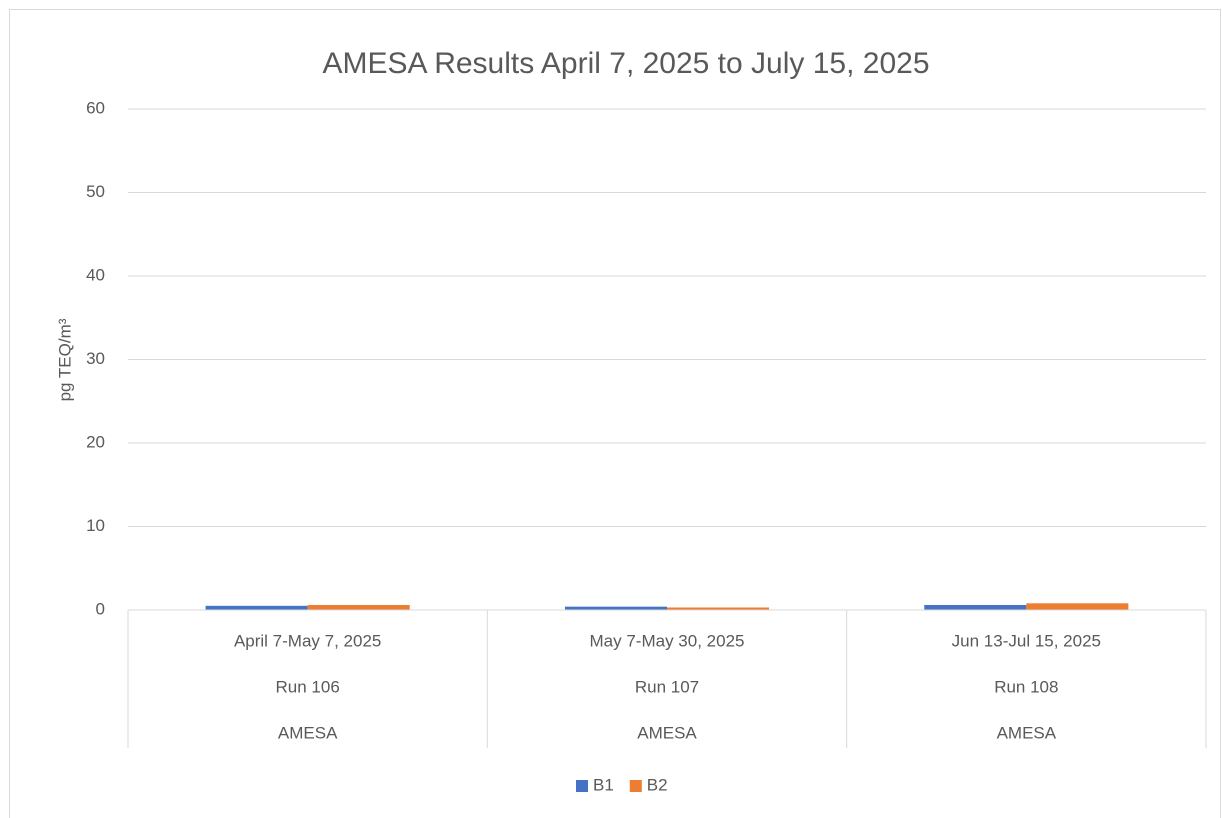 Image resolution: width=1222 pixels, height=818 pixels. Describe the element at coordinates (64, 359) in the screenshot. I see `y-axis-label: pg TEQ/m³` at that location.